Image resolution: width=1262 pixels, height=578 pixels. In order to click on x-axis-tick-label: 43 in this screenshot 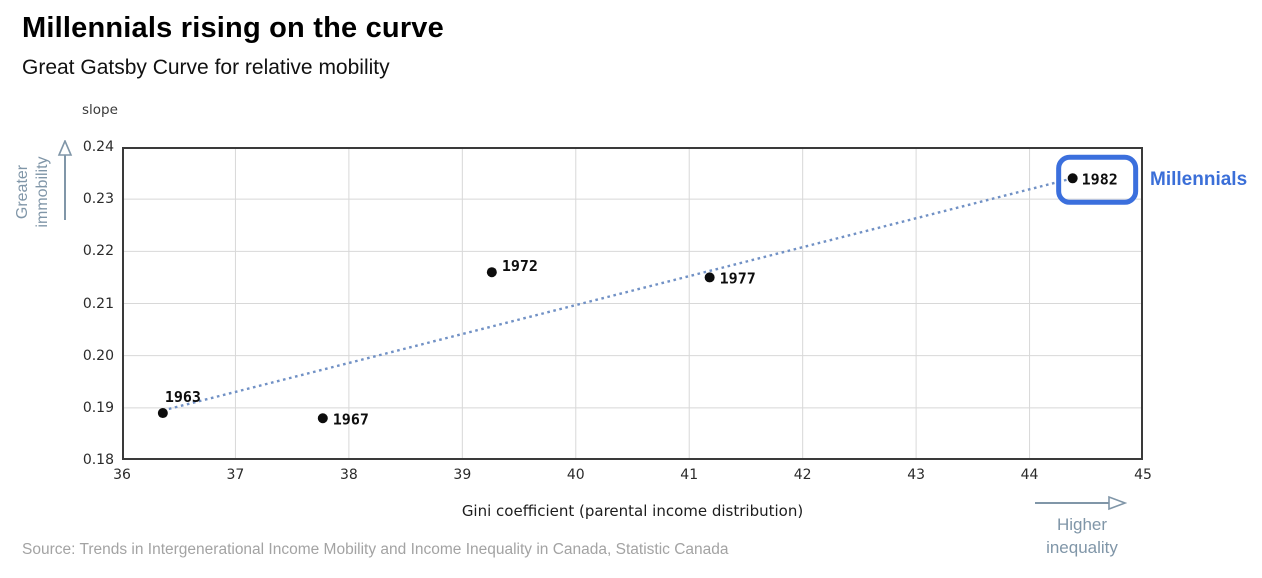, I will do `click(916, 475)`.